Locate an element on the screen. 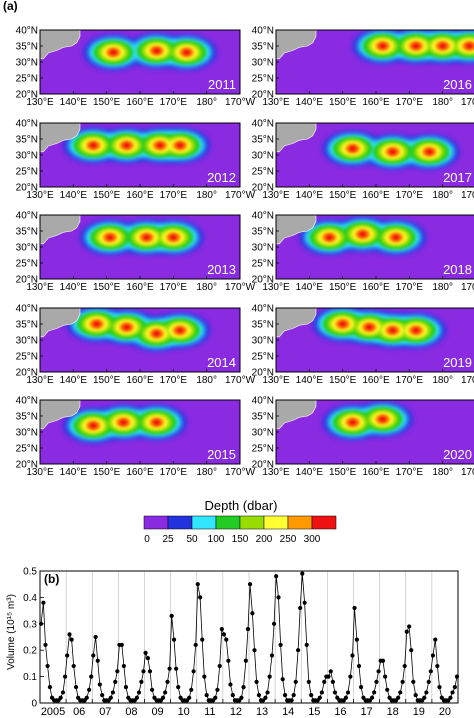 This screenshot has height=718, width=474. year-gridlines is located at coordinates (249, 637).